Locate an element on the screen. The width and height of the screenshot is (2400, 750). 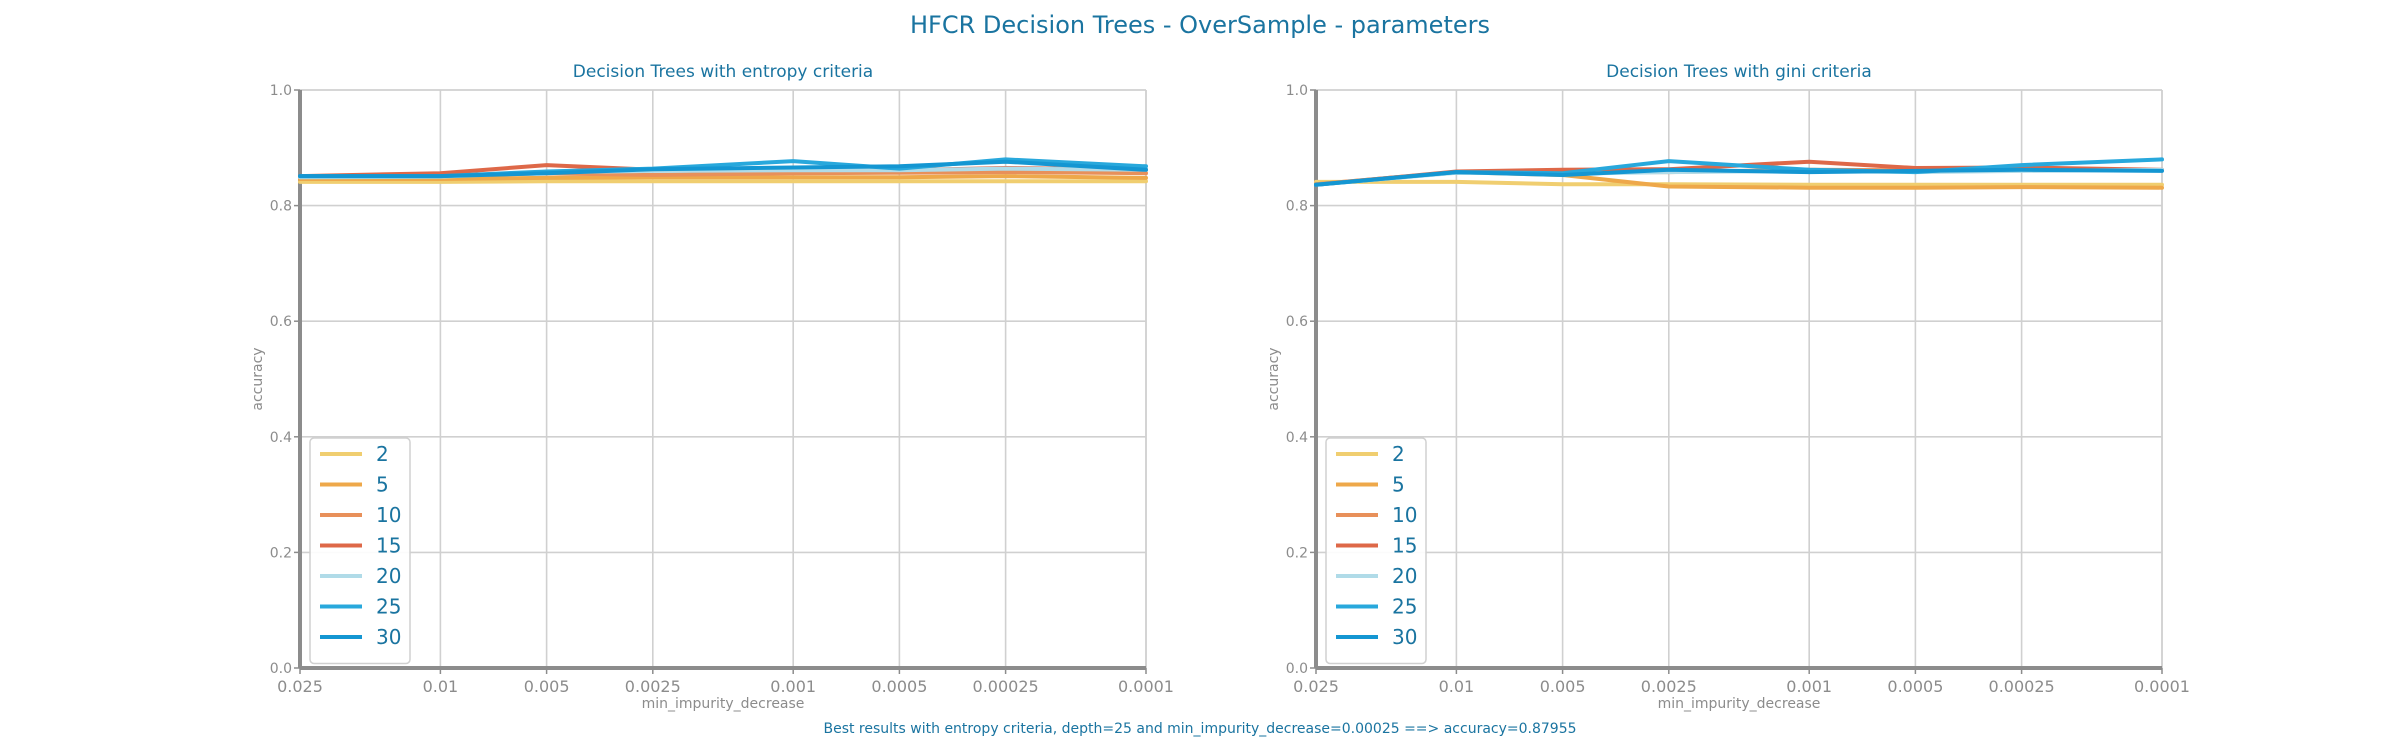
chart-title: Decision Trees with entropy criteria is located at coordinates (723, 72).